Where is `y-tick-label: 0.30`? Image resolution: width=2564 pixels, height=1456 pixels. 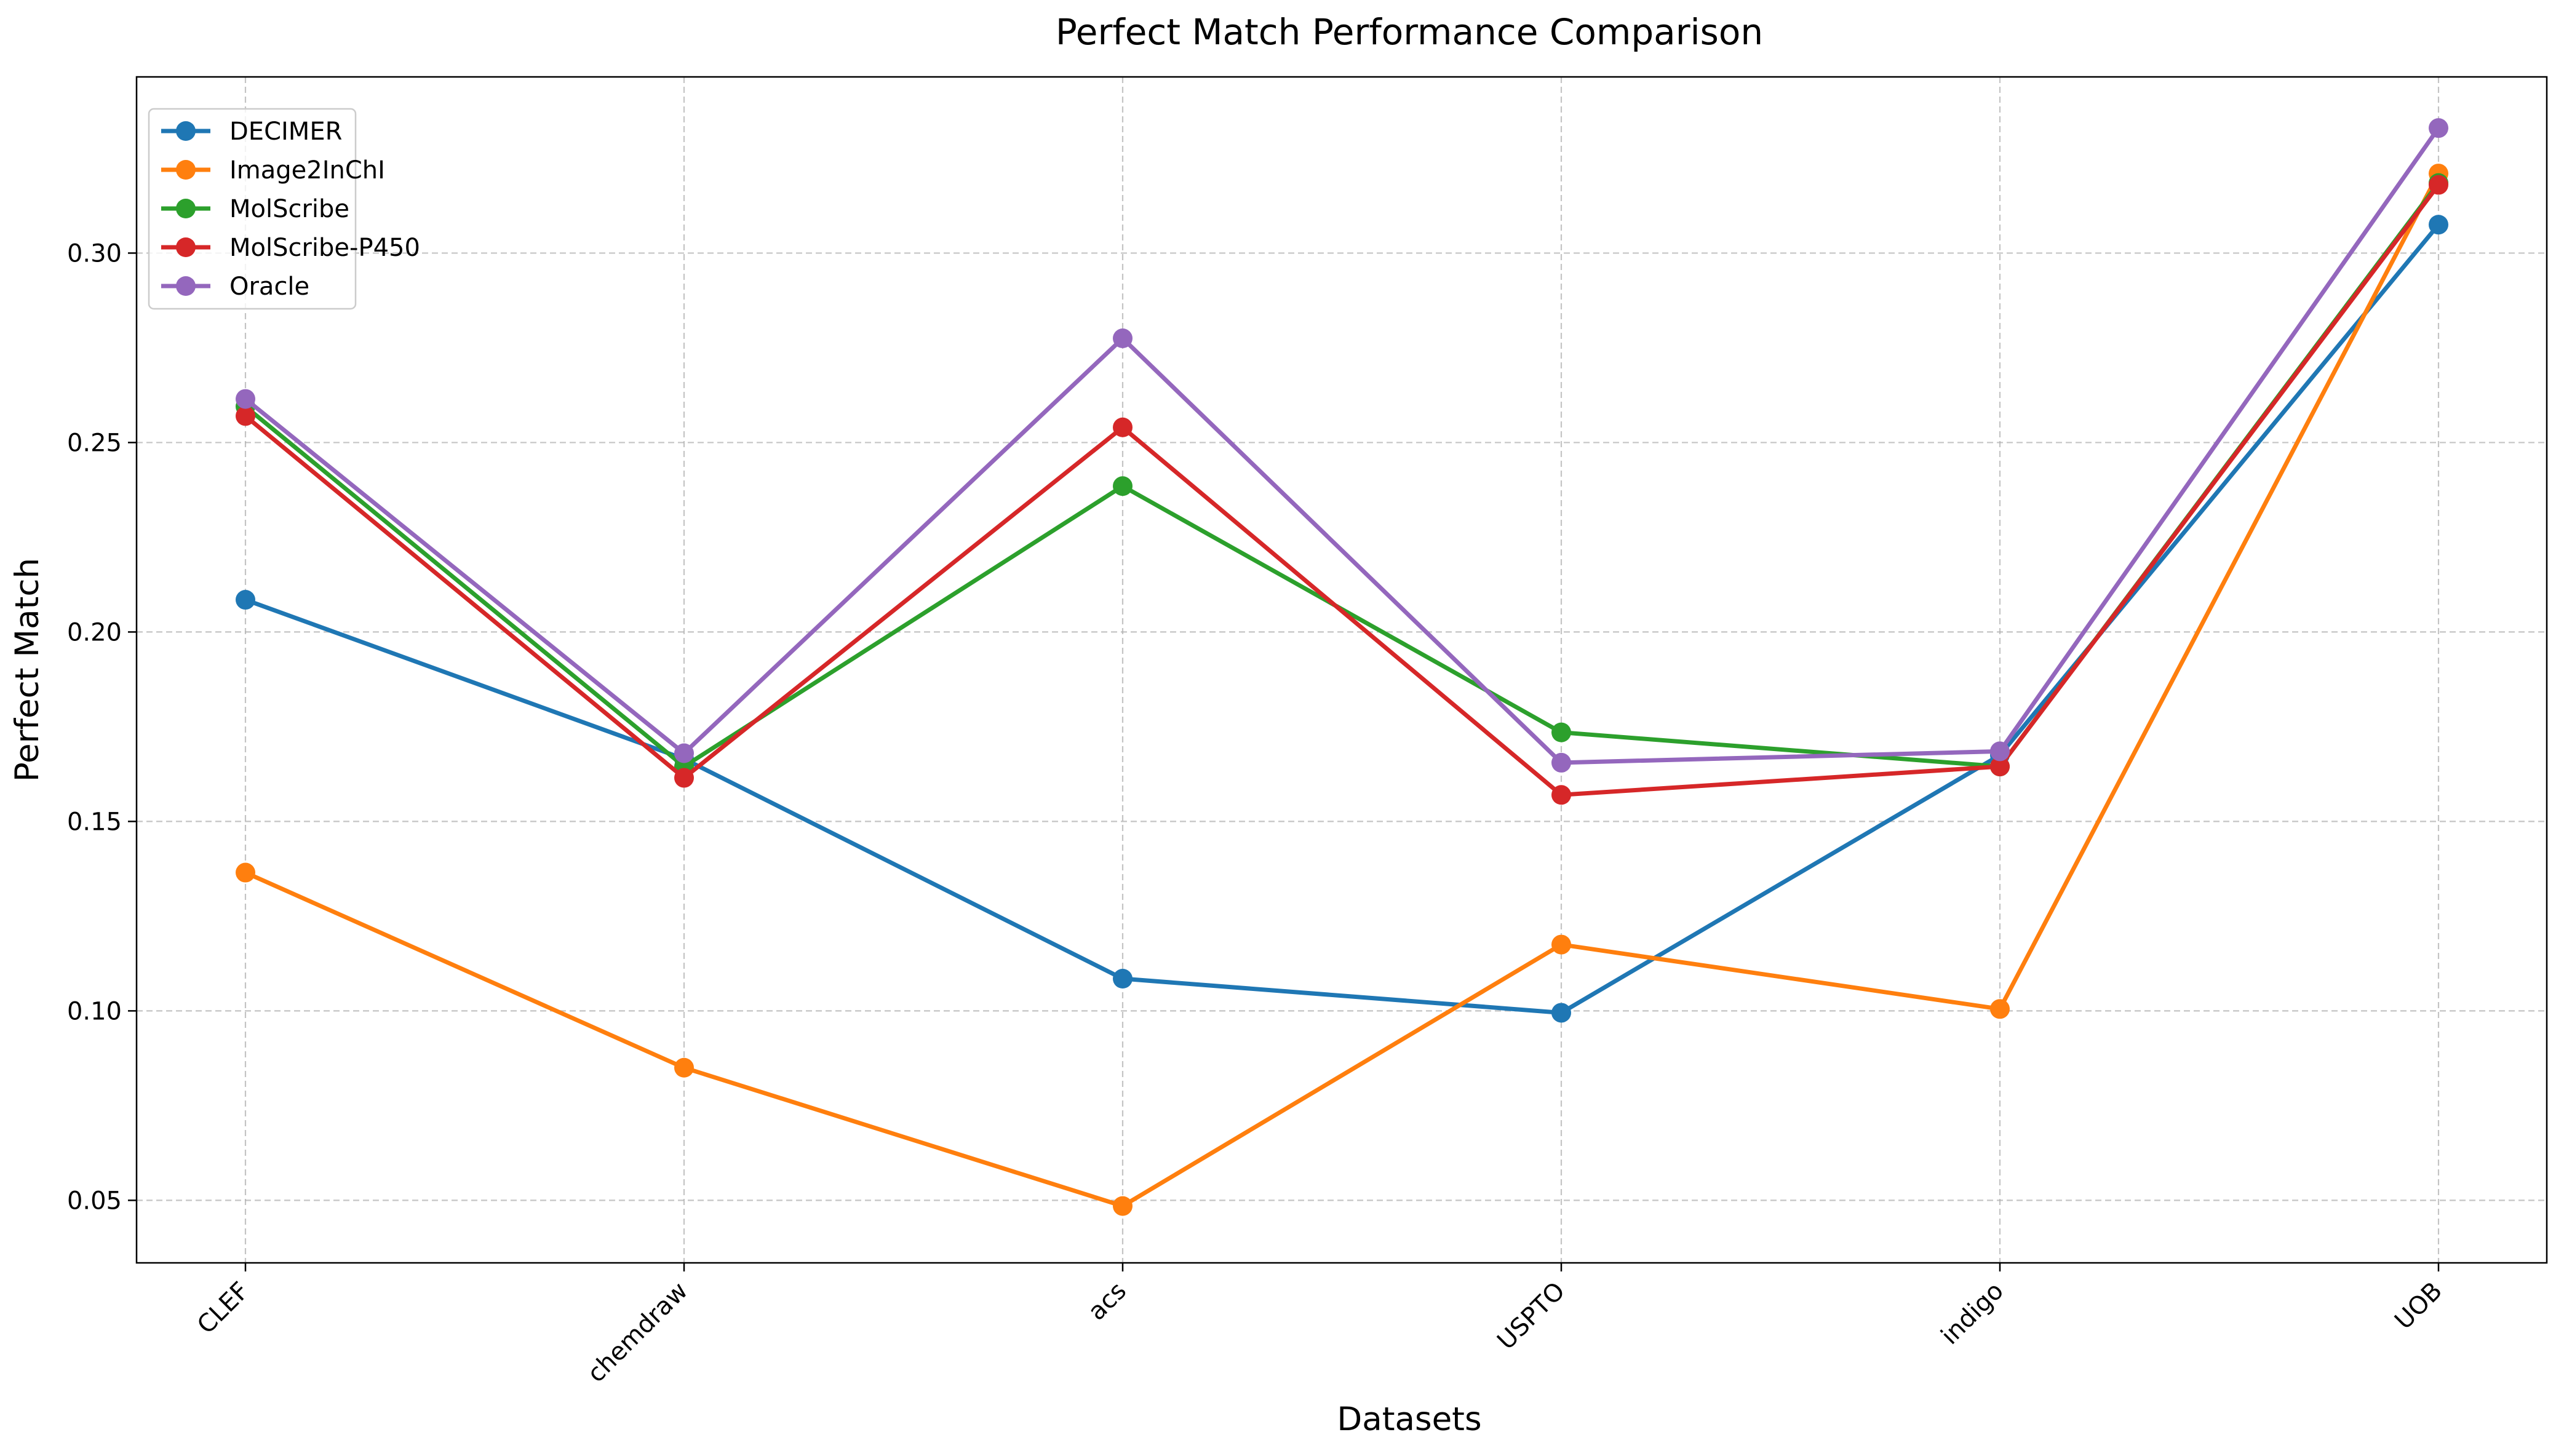 y-tick-label: 0.30 is located at coordinates (94, 254).